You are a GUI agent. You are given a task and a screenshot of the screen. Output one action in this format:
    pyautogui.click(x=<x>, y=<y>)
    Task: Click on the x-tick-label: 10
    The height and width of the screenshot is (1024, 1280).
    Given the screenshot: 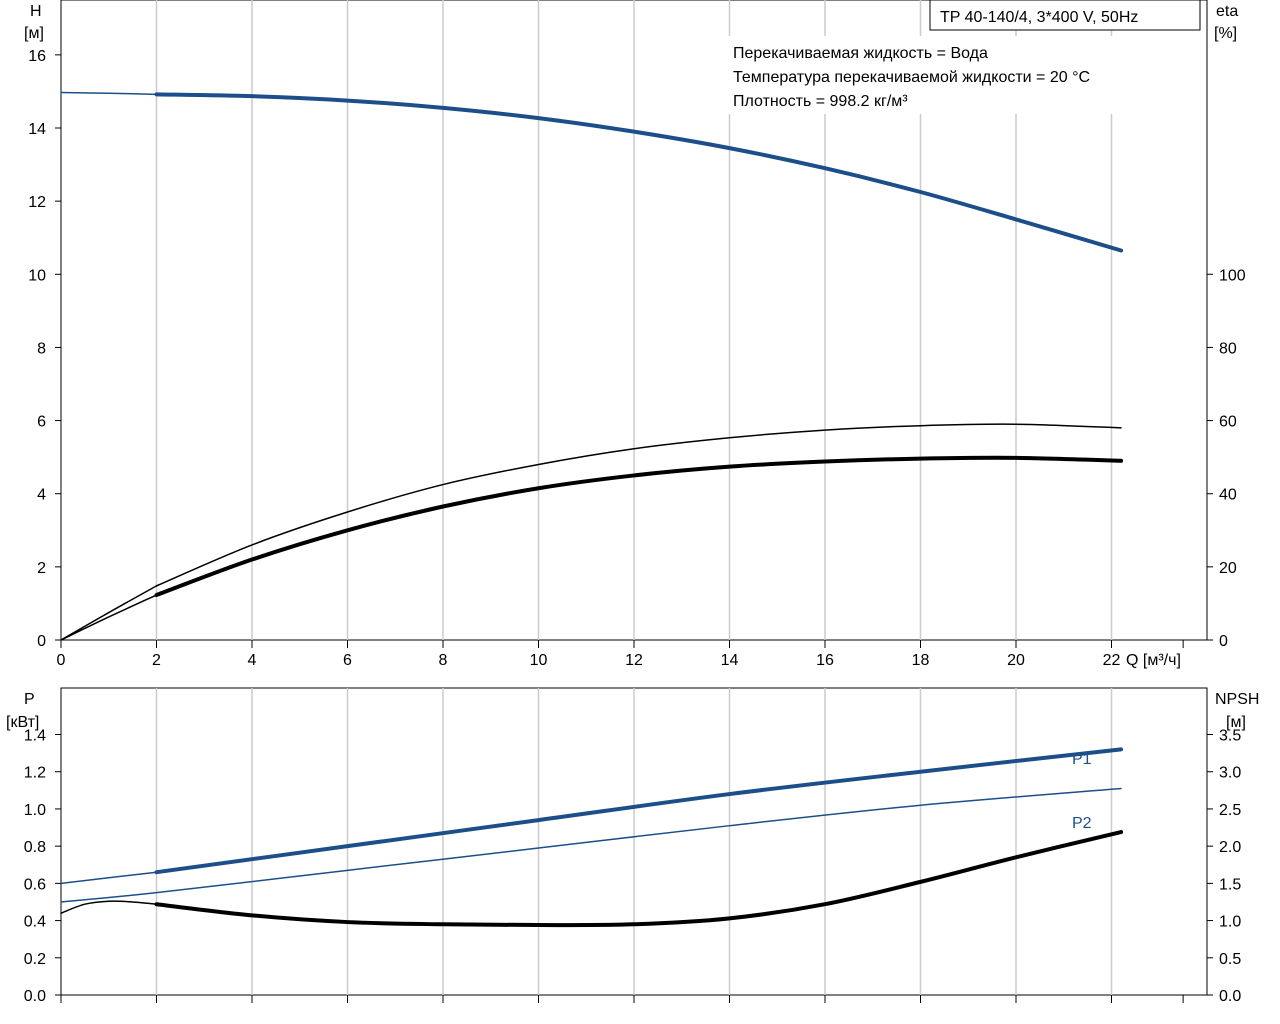 What is the action you would take?
    pyautogui.click(x=539, y=660)
    